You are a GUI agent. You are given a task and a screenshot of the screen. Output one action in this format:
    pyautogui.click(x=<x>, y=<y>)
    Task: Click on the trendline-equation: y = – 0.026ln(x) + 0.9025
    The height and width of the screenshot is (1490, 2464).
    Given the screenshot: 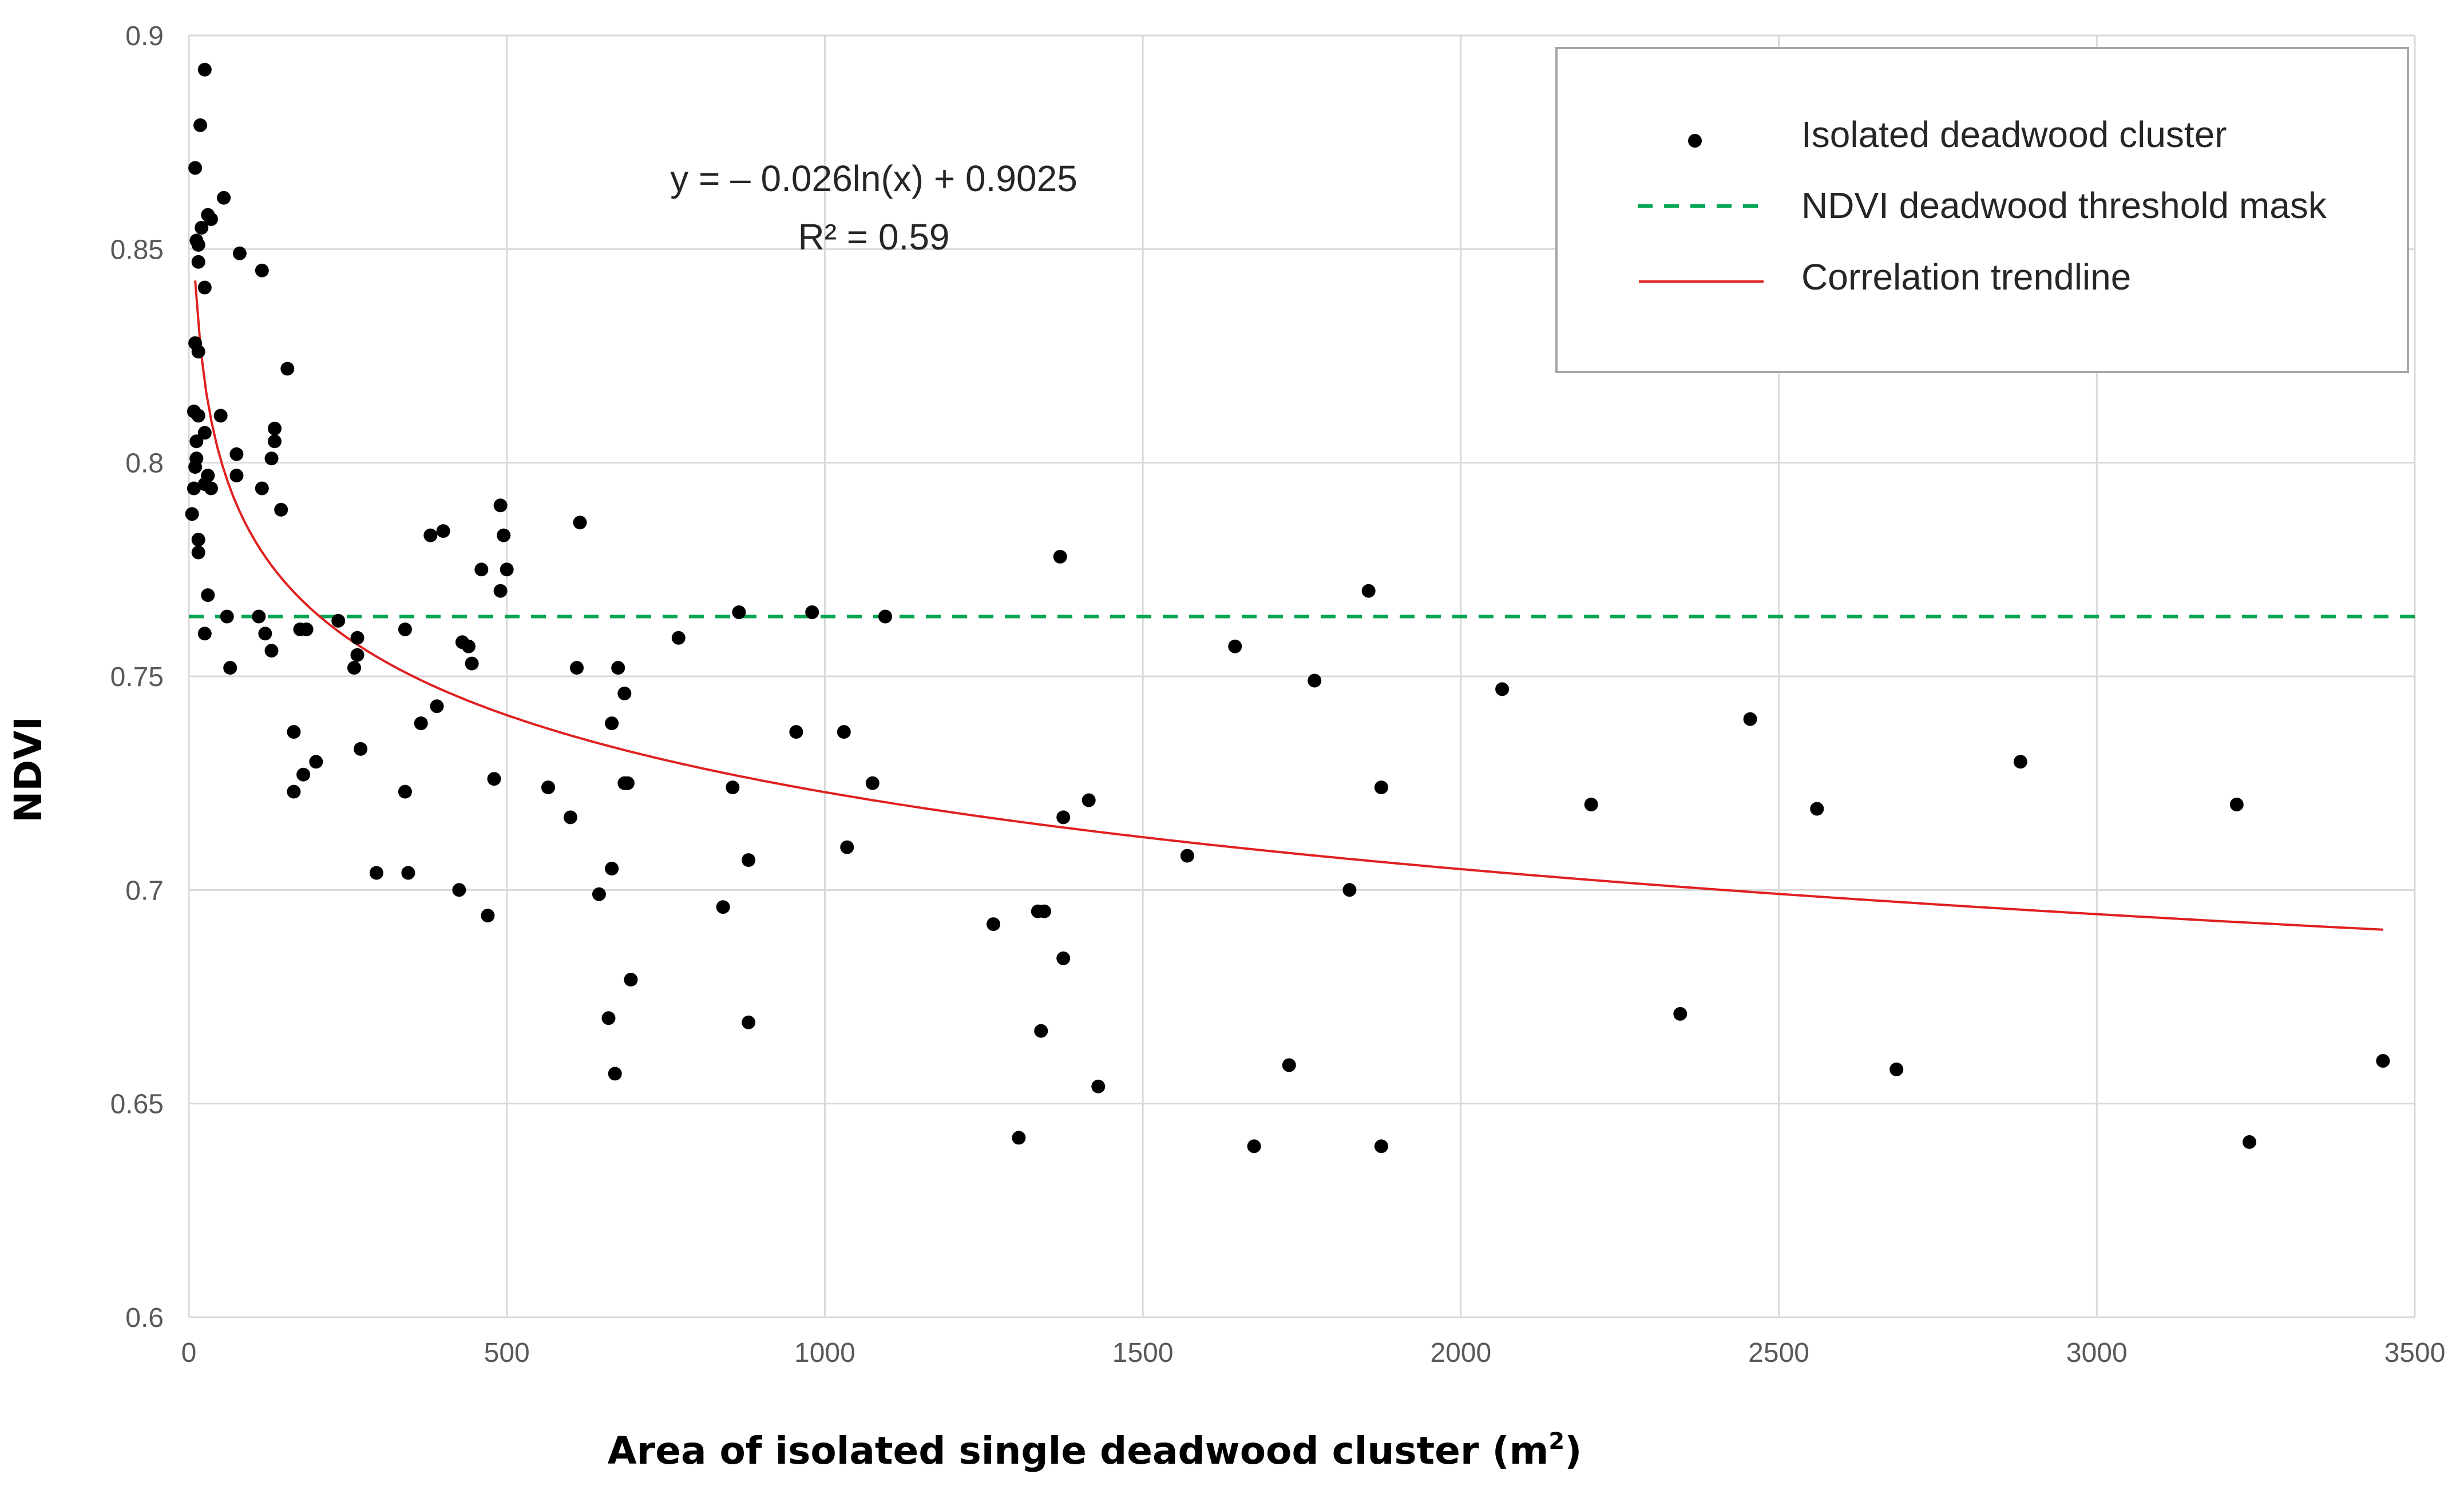 What is the action you would take?
    pyautogui.click(x=873, y=179)
    